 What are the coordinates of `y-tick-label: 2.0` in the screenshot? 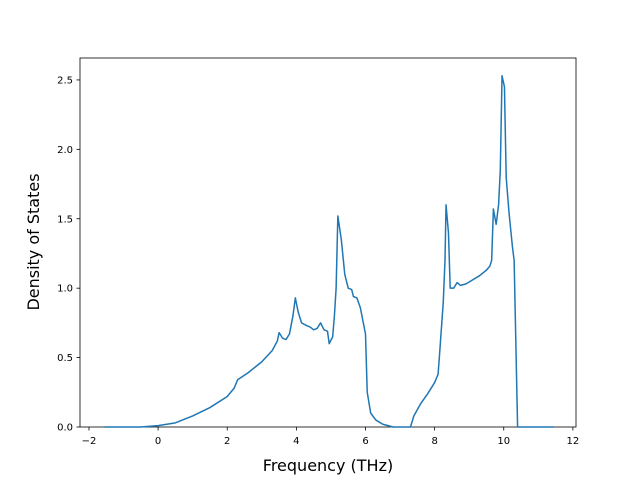 It's located at (65, 150).